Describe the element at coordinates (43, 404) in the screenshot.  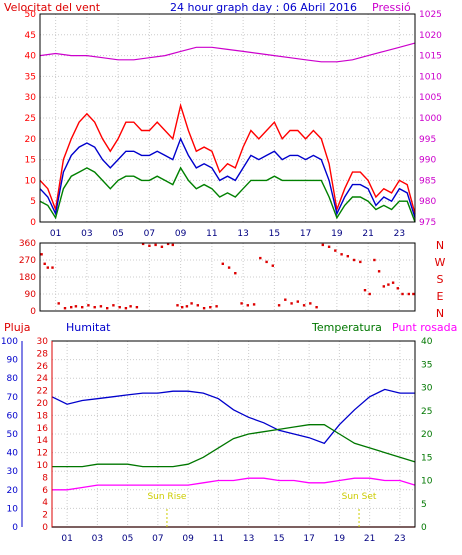
I see `rain-tick-label: 20` at that location.